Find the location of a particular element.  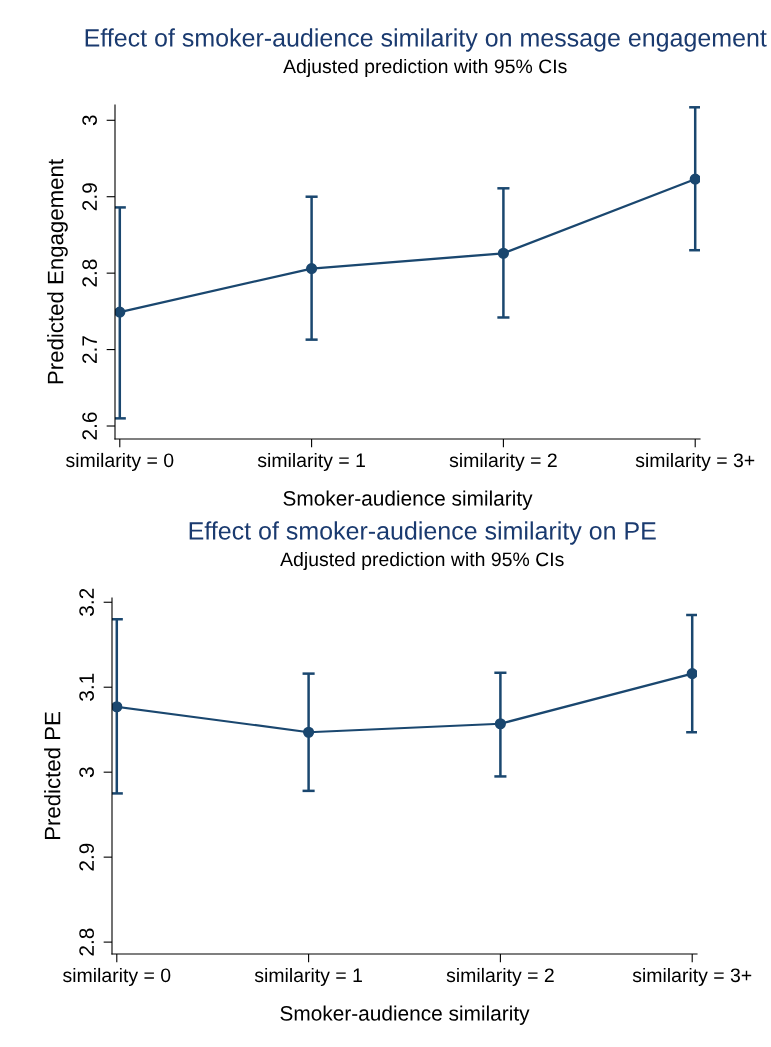

y-tick-label: 3.1 is located at coordinates (86, 687).